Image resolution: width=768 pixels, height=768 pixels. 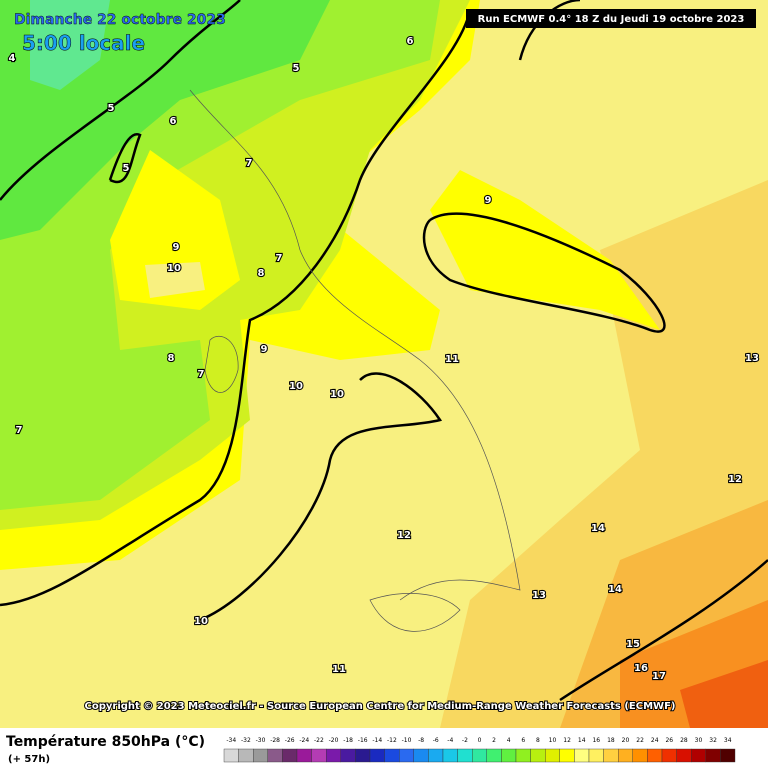 I want to click on scale-label: 18, so click(x=611, y=740).